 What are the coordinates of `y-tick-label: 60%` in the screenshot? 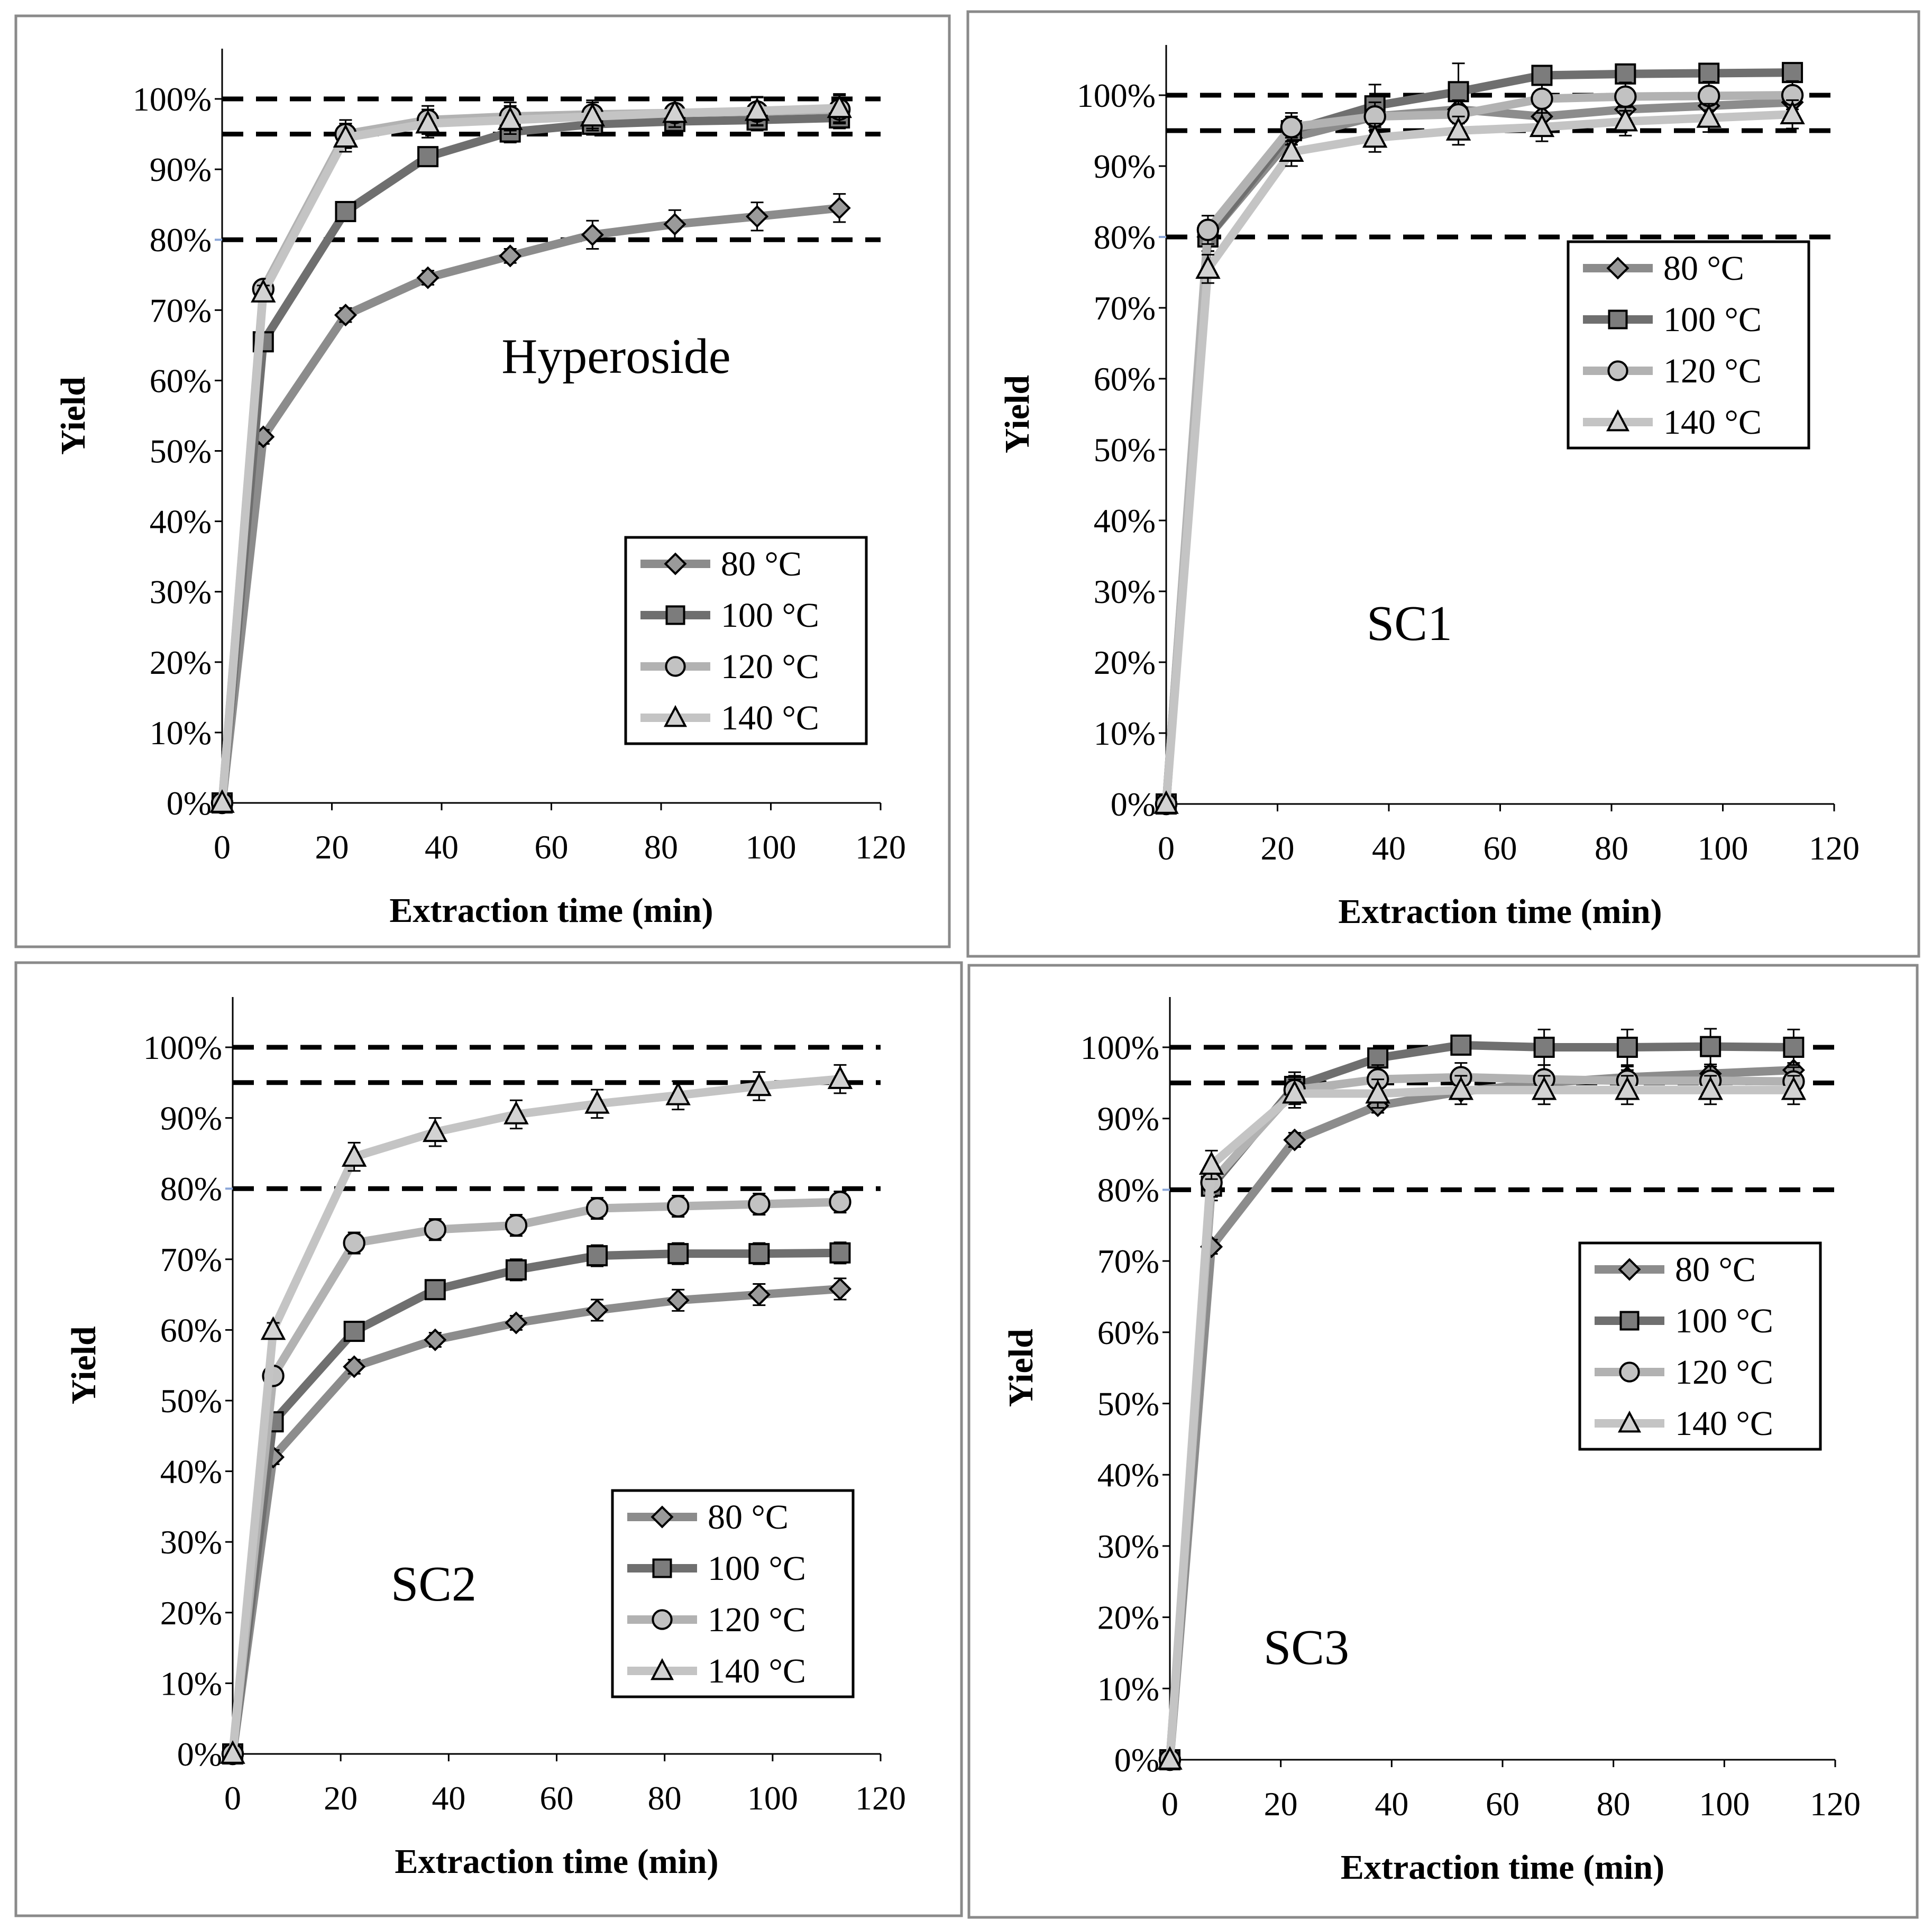 It's located at (191, 1330).